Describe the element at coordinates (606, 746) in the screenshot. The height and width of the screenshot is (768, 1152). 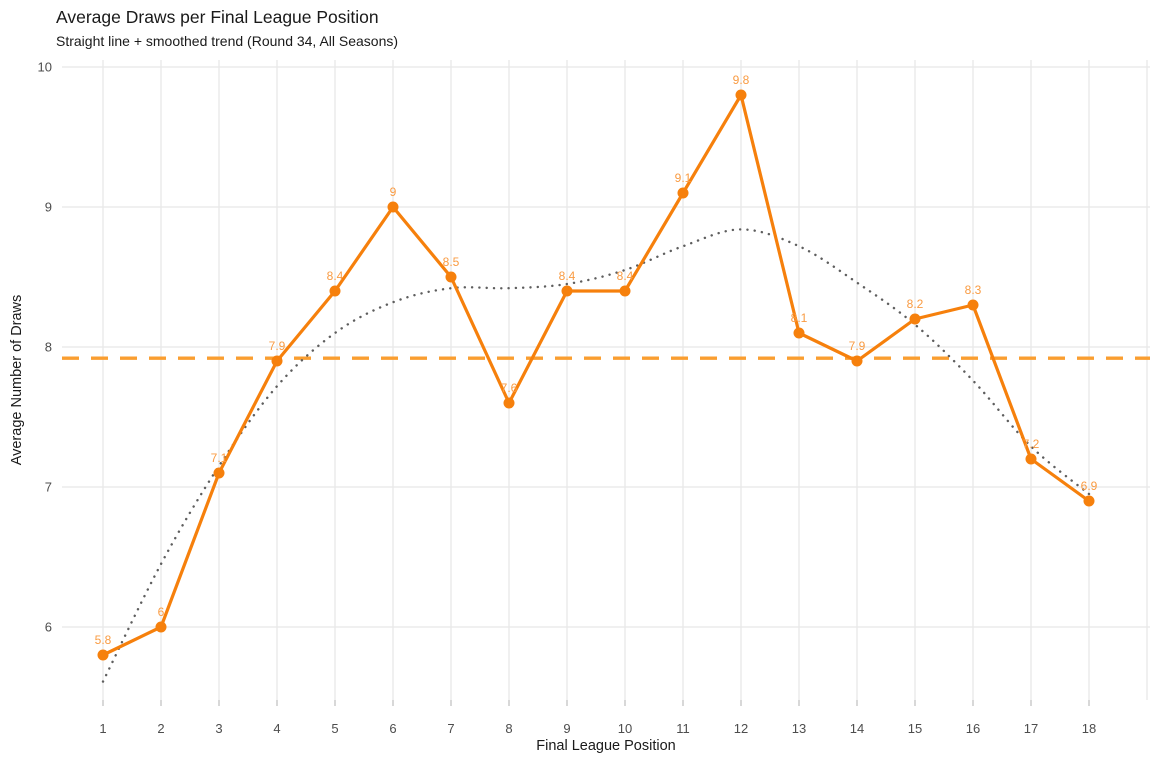
I see `x-axis-title: Final League Position` at that location.